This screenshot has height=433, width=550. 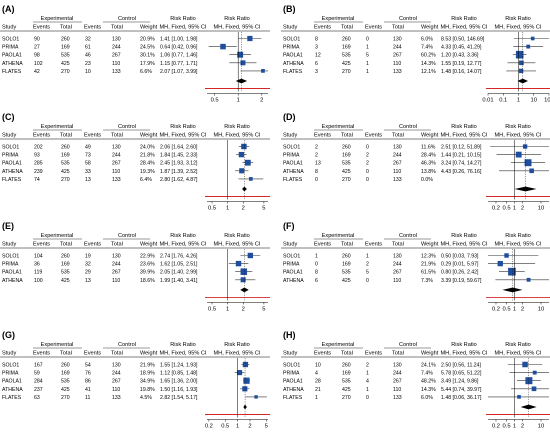 What do you see at coordinates (179, 64) in the screenshot?
I see `study-risk-ratio: 1.15 [0.77, 1.71]` at bounding box center [179, 64].